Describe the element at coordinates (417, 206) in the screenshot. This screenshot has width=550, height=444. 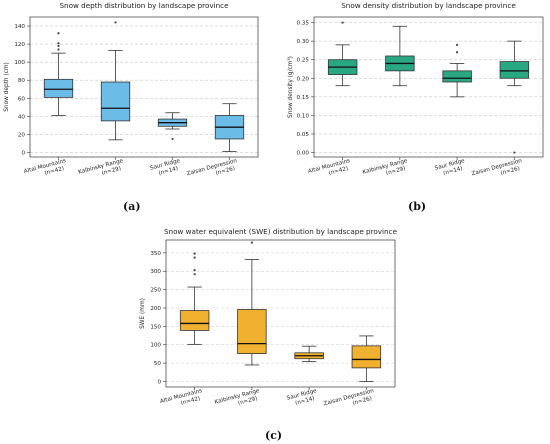
I see `panel-label-b: (b)` at that location.